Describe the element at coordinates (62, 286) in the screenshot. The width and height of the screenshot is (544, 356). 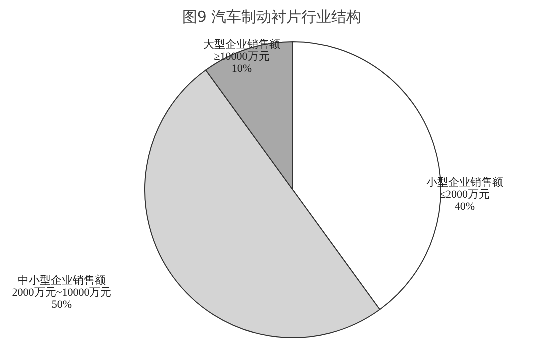
I see `slice-label: 中小型企业销售额 2000万元~10000万元` at that location.